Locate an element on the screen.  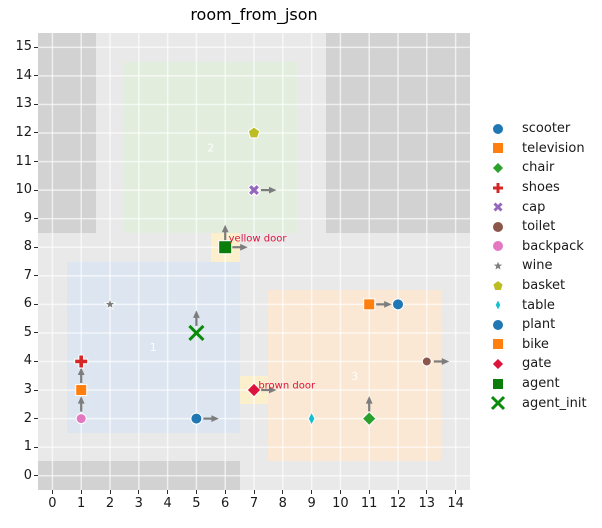
legend-item-table: table is located at coordinates (535, 305).